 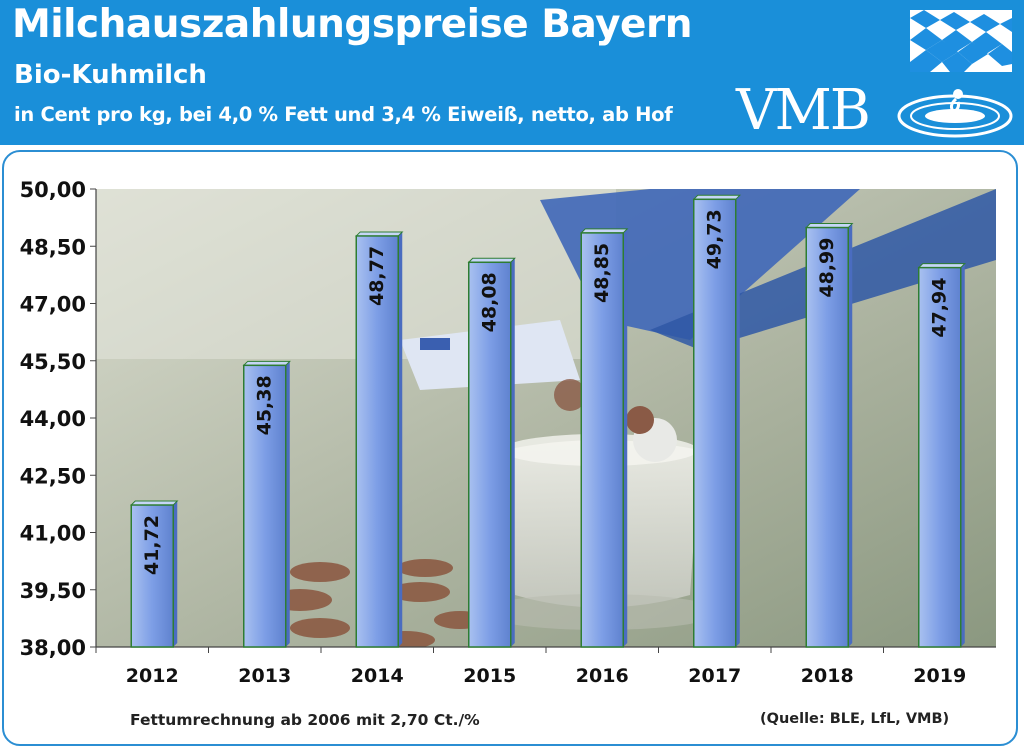 What do you see at coordinates (265, 405) in the screenshot?
I see `bar-value-label: 45,38` at bounding box center [265, 405].